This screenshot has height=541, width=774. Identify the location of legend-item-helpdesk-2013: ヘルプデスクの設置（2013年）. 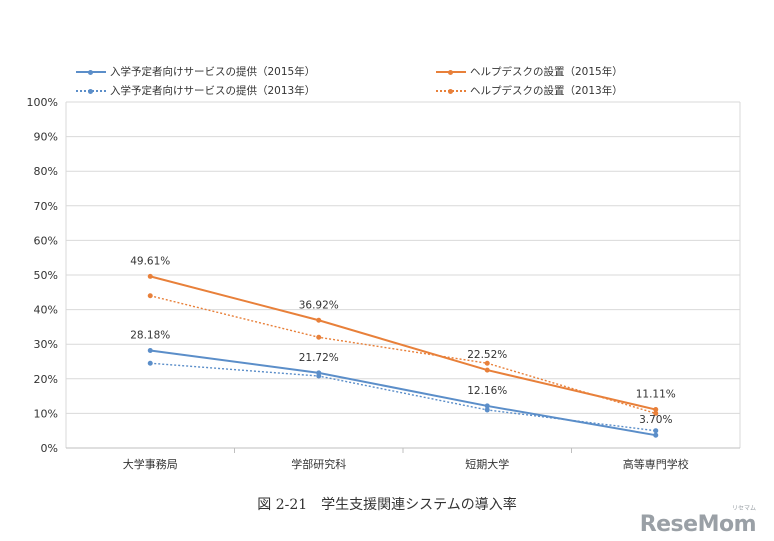
(529, 90).